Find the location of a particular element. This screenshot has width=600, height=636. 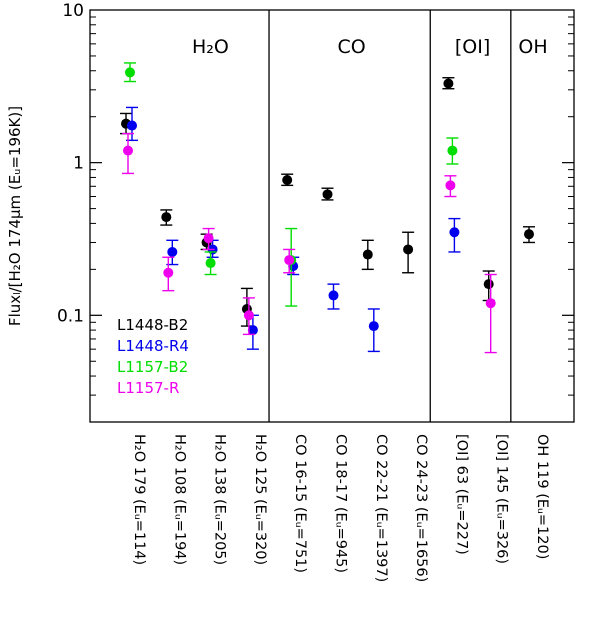

group-label: CO is located at coordinates (352, 47).